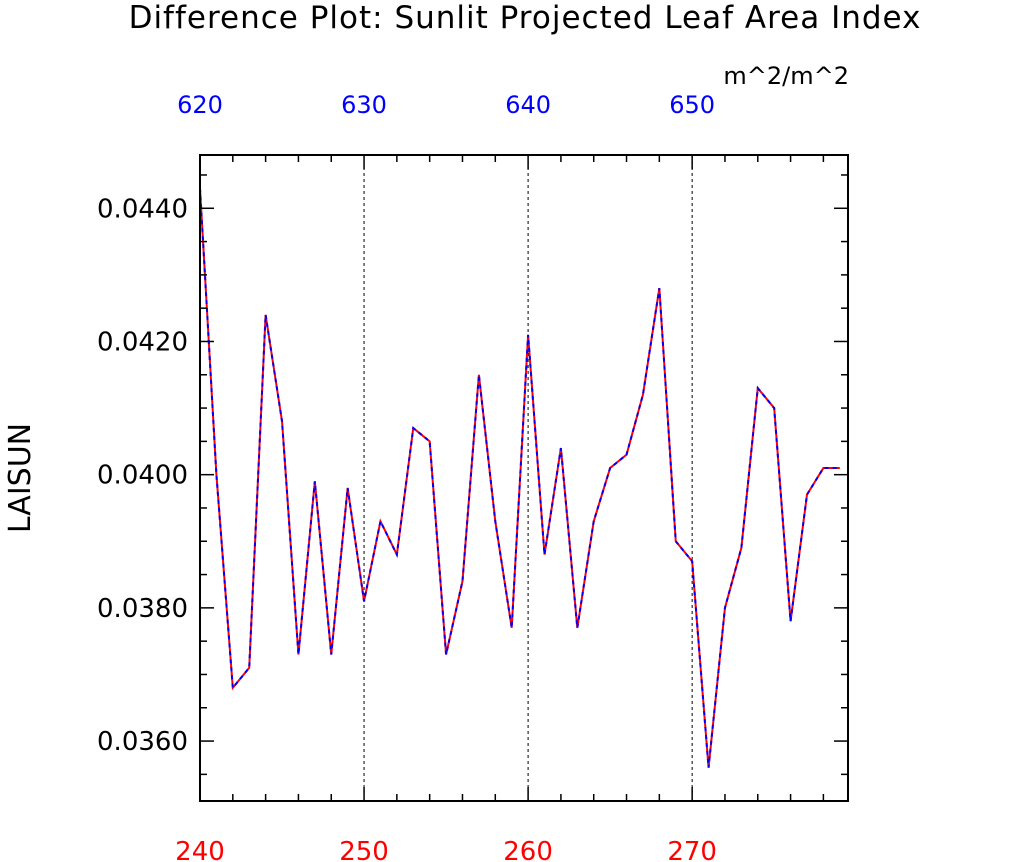 The image size is (1017, 862). What do you see at coordinates (142, 209) in the screenshot?
I see `y-tick-label: 0.0440` at bounding box center [142, 209].